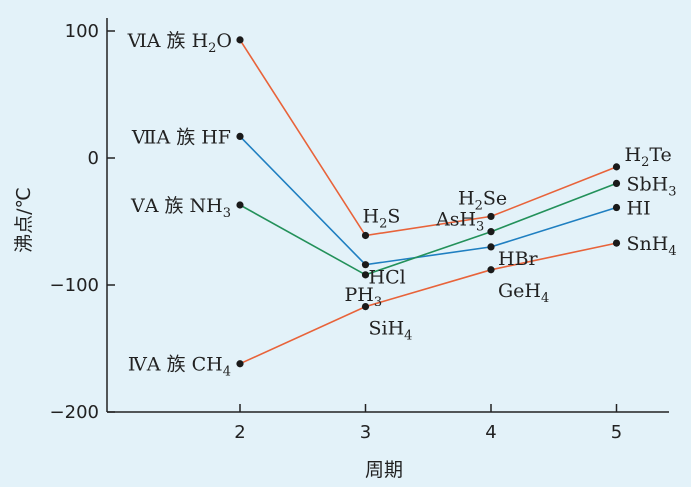  Describe the element at coordinates (384, 470) in the screenshot. I see `x-axis-title: 周期` at that location.